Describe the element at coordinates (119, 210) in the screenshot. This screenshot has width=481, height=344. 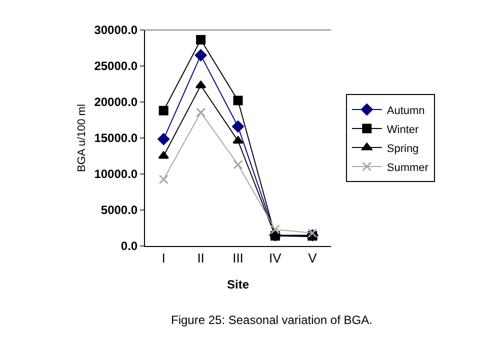
I see `y-tick-label: 5000.0` at that location.